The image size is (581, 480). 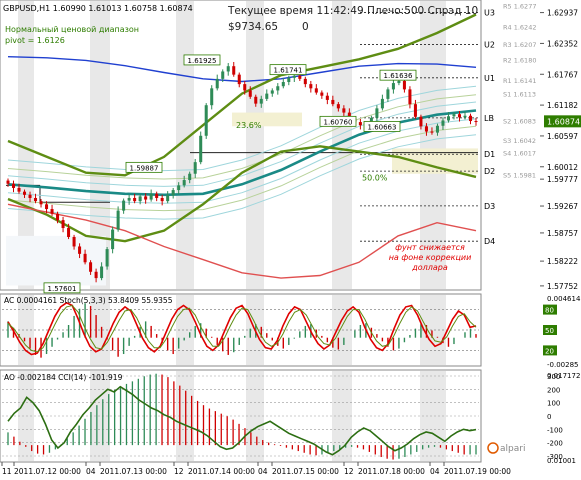 What do you see at coordinates (555, 444) in the screenshot?
I see `osc-axis-label: -200` at bounding box center [555, 444].